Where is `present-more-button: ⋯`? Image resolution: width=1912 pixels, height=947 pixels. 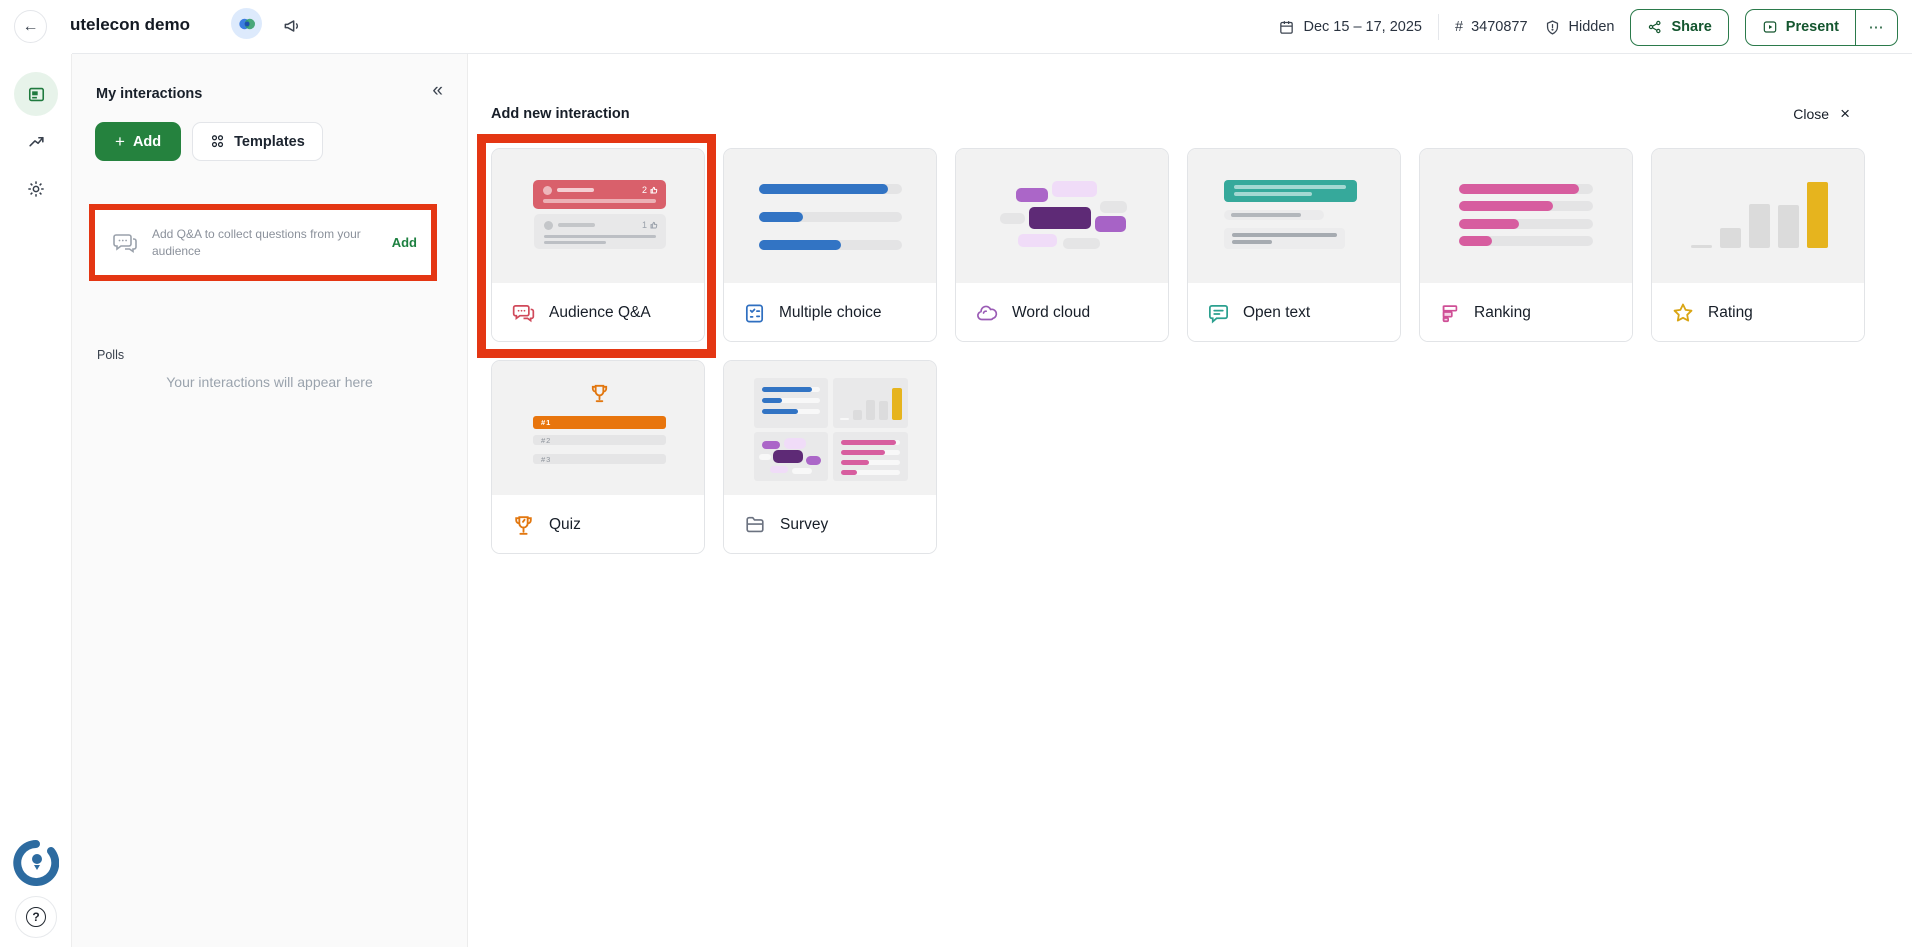 present-more-button: ⋯ is located at coordinates (1876, 27).